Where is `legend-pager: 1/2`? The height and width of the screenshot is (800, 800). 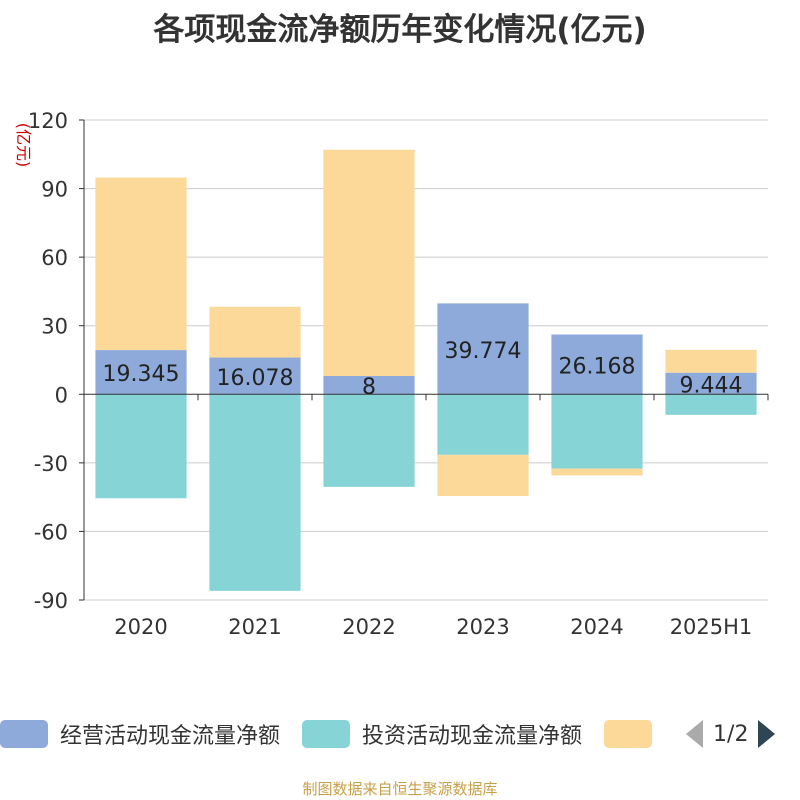 legend-pager: 1/2 is located at coordinates (731, 734).